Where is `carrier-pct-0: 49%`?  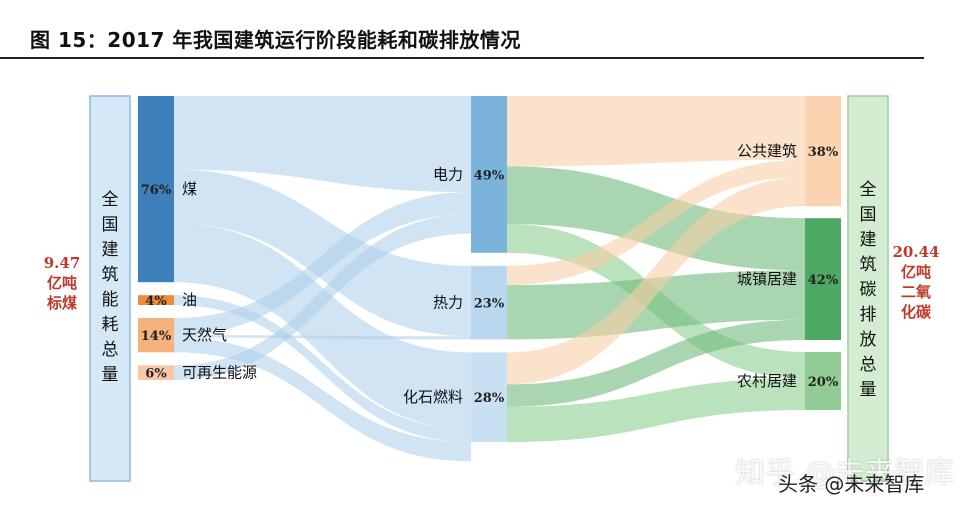 carrier-pct-0: 49% is located at coordinates (489, 175).